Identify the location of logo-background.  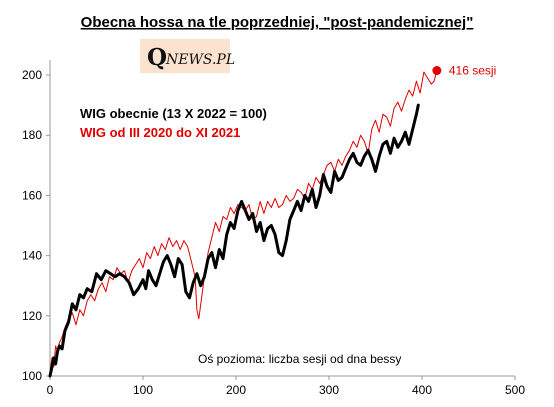
(185, 56).